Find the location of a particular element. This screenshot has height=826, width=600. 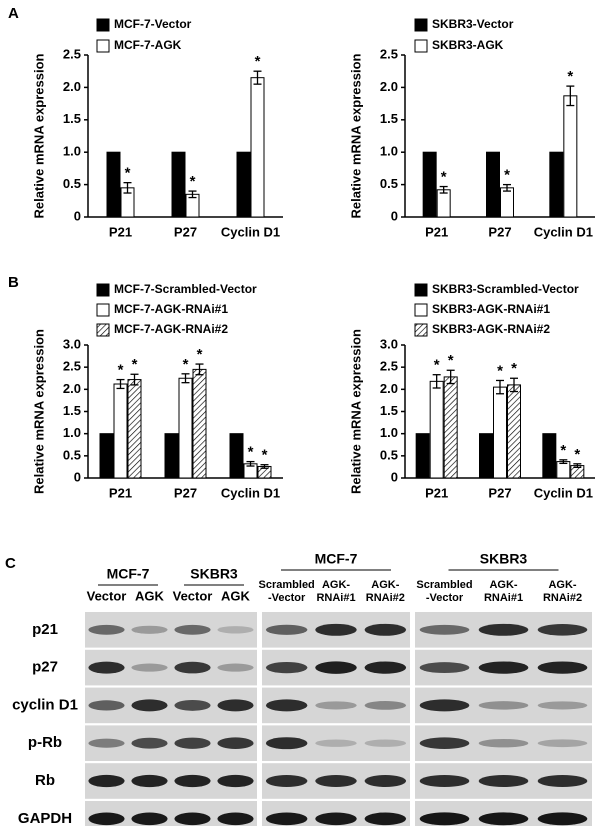

blot-row-label: p21 is located at coordinates (45, 629).